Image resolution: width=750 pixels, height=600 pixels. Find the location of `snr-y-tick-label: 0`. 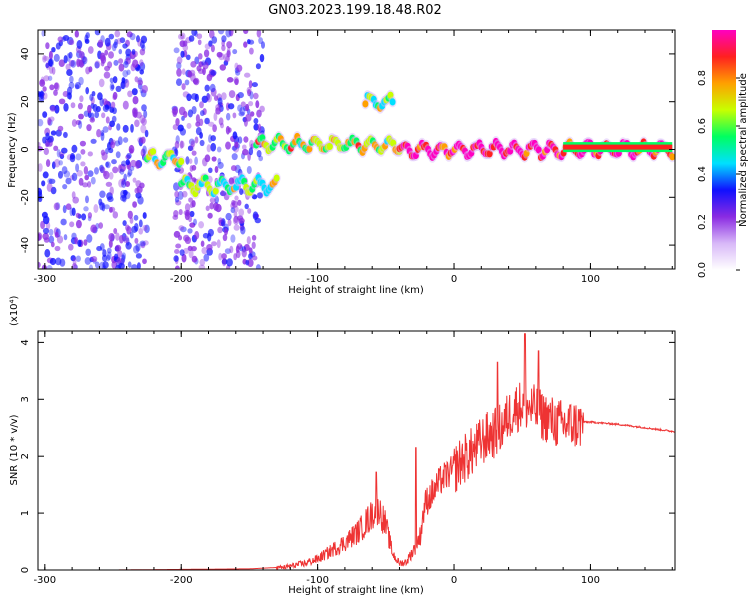

snr-y-tick-label: 0 is located at coordinates (25, 570).